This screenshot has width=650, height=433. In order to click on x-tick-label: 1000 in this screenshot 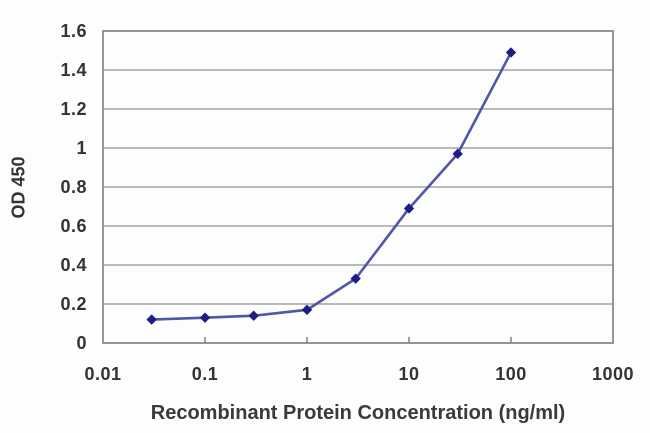, I will do `click(613, 374)`.